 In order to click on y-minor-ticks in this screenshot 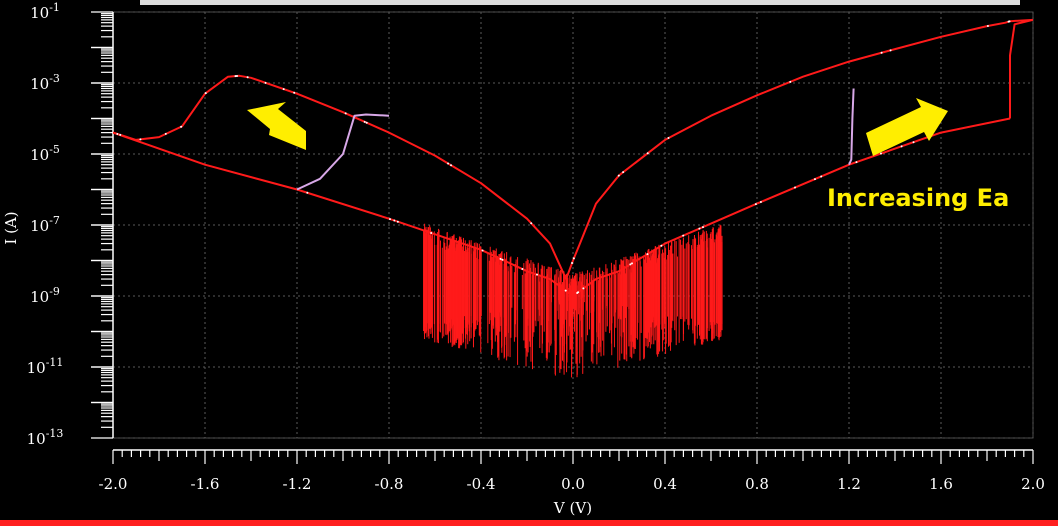, I will do `click(102, 225)`.